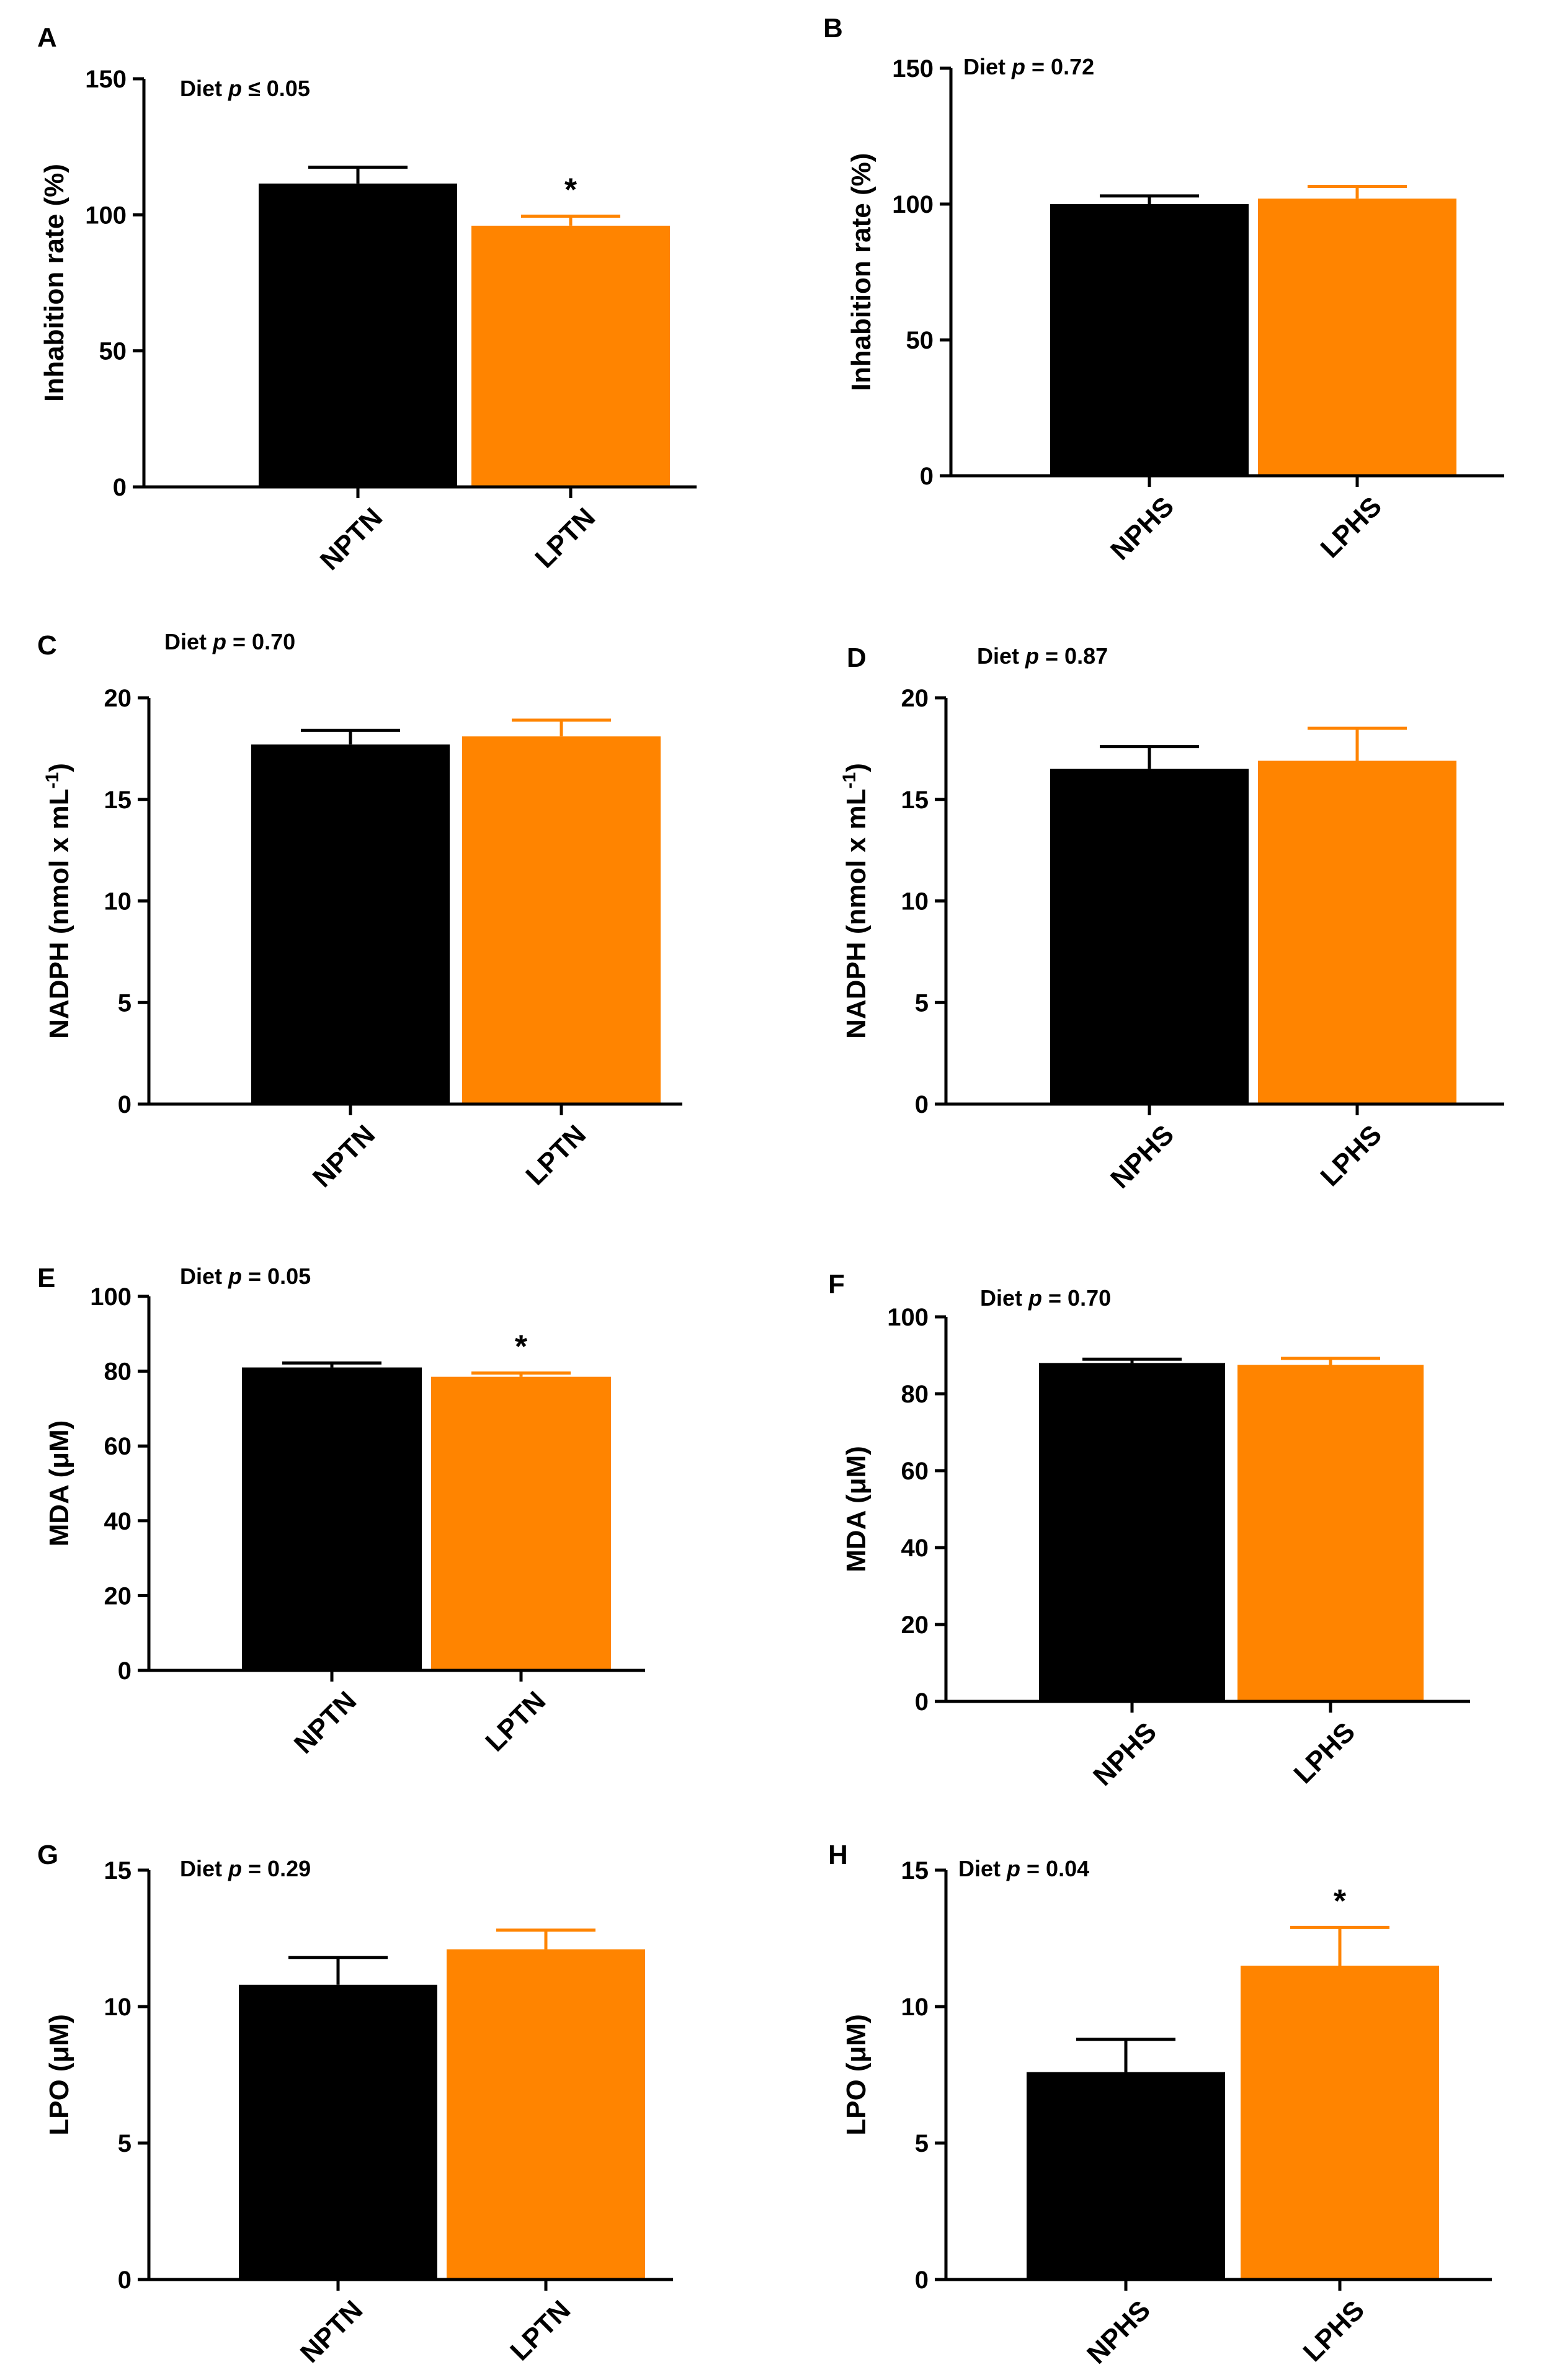 This screenshot has width=1565, height=2380. What do you see at coordinates (915, 1395) in the screenshot?
I see `y-tick-label: 80` at bounding box center [915, 1395].